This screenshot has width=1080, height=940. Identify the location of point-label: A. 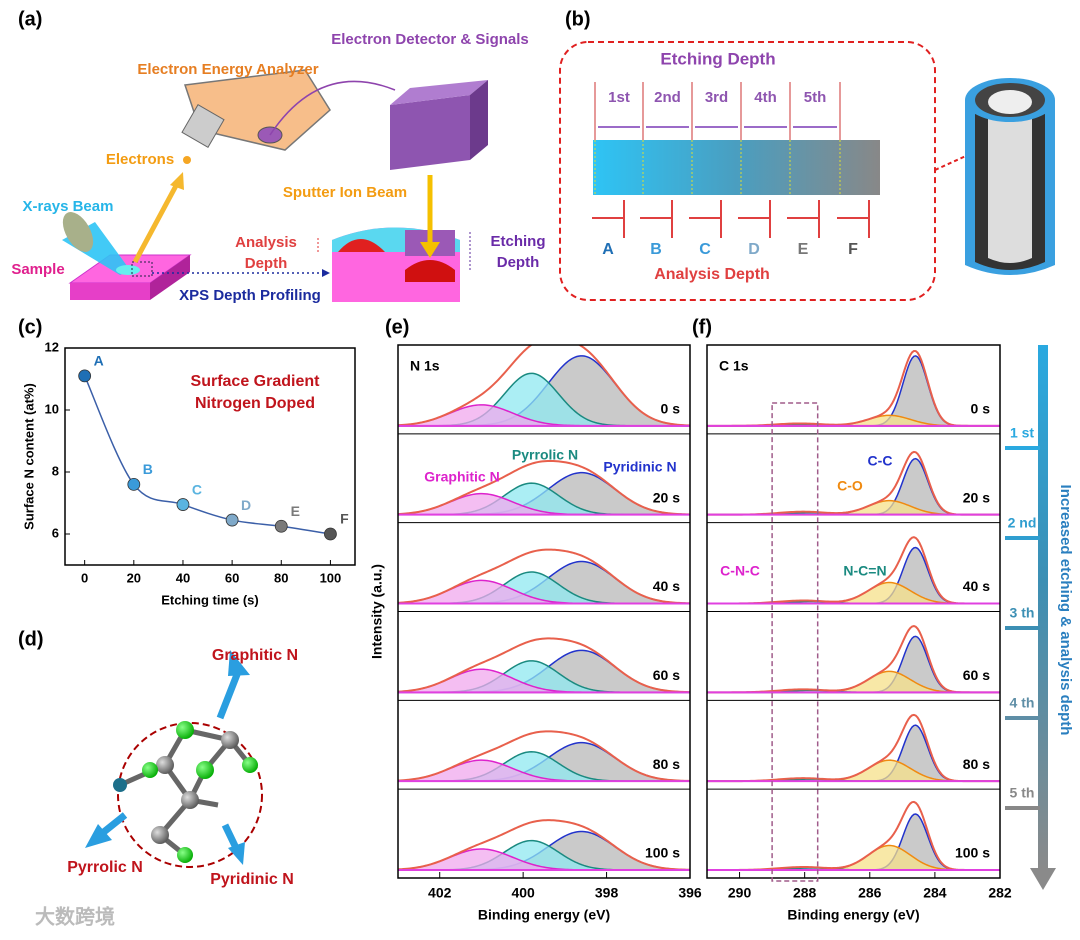
(99, 361).